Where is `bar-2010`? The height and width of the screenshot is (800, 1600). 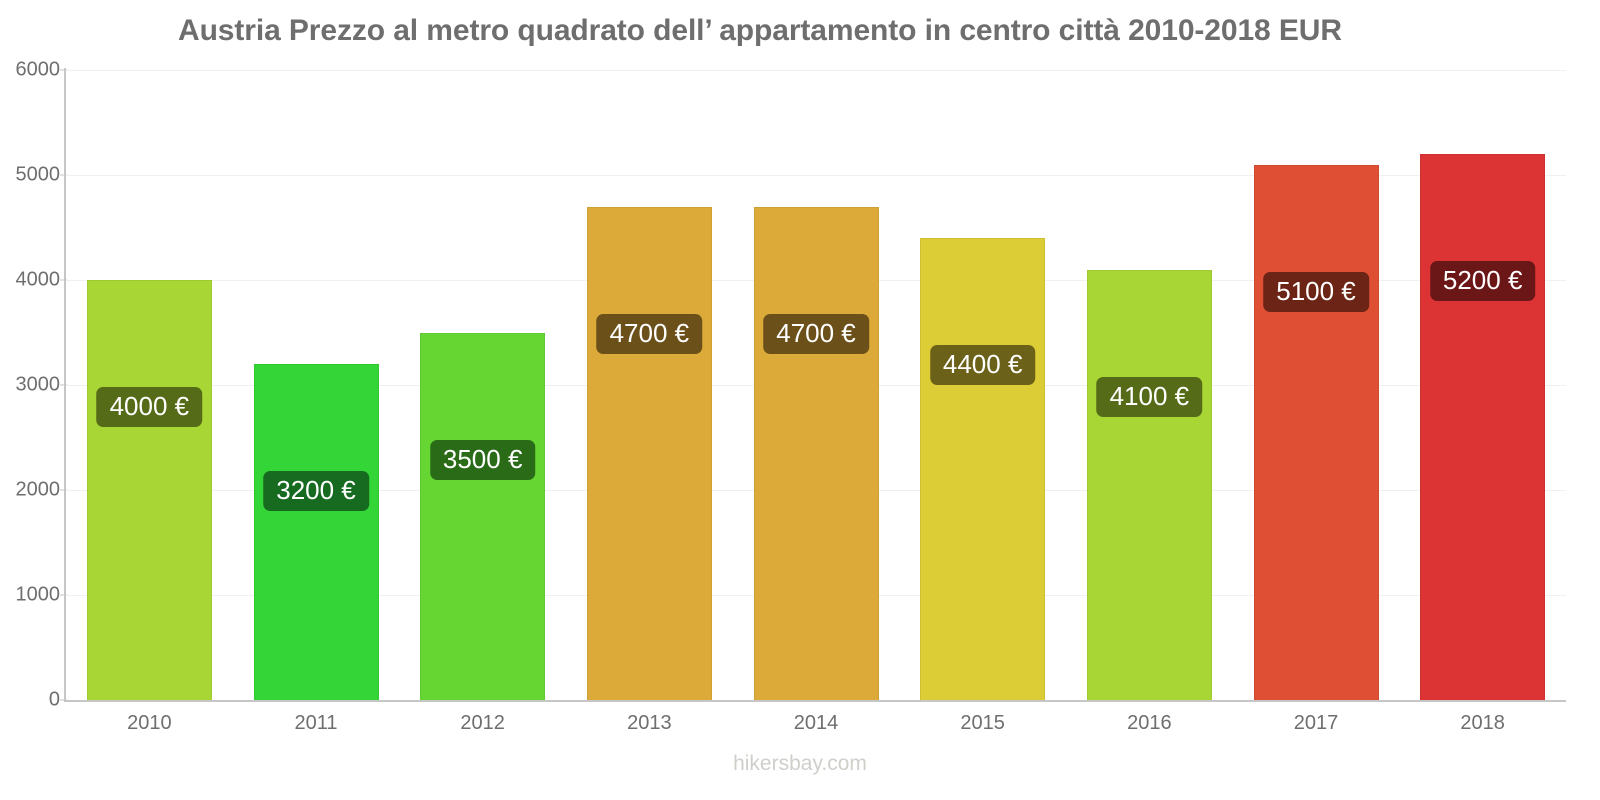
bar-2010 is located at coordinates (149, 490).